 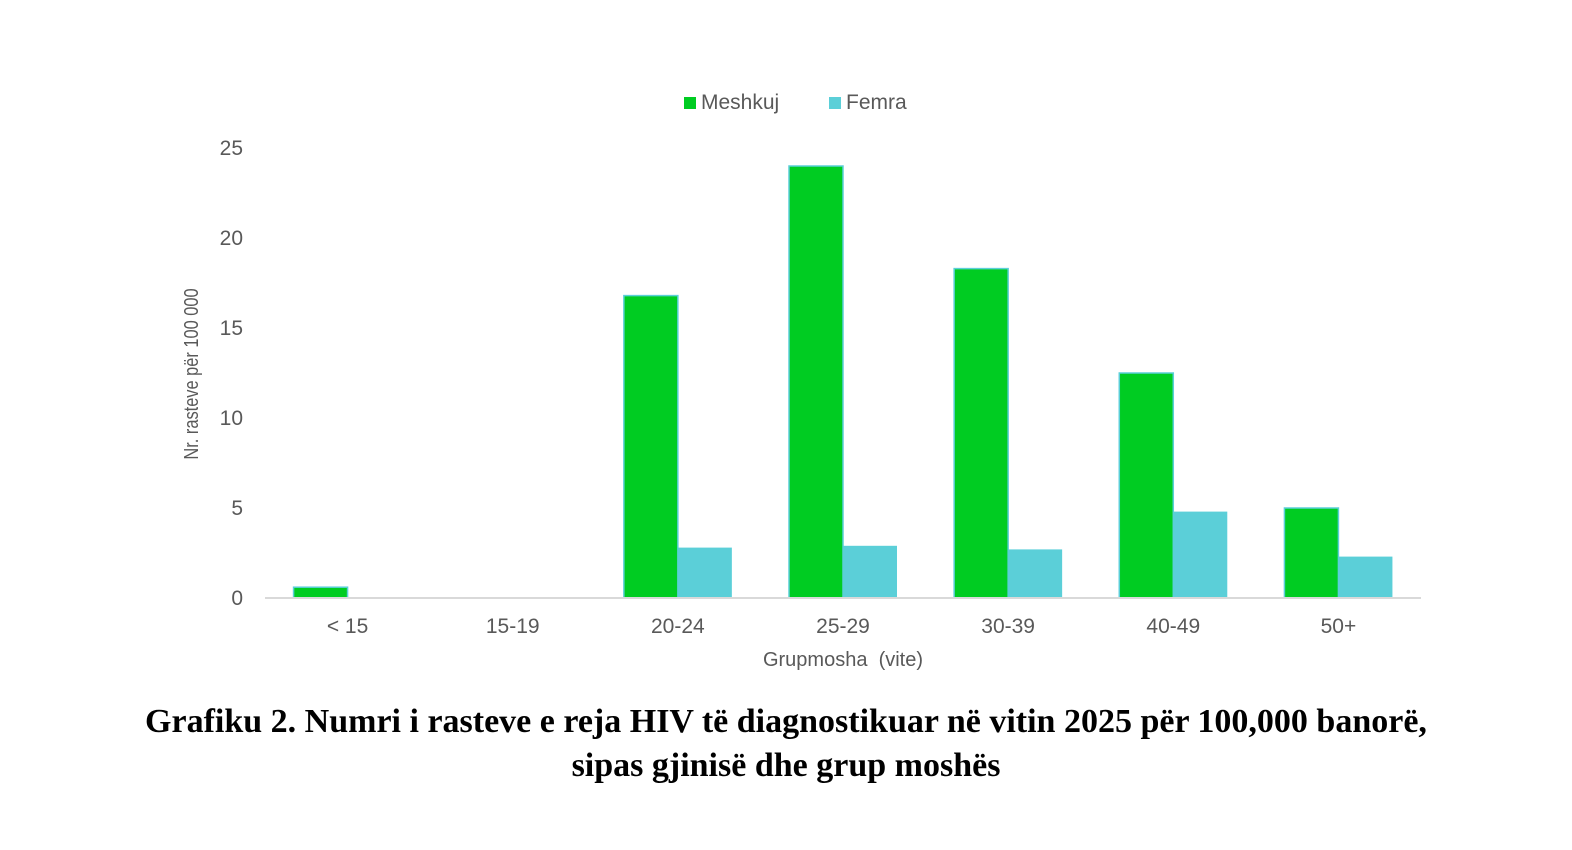 What do you see at coordinates (1173, 626) in the screenshot?
I see `x-tick-label: 40-49` at bounding box center [1173, 626].